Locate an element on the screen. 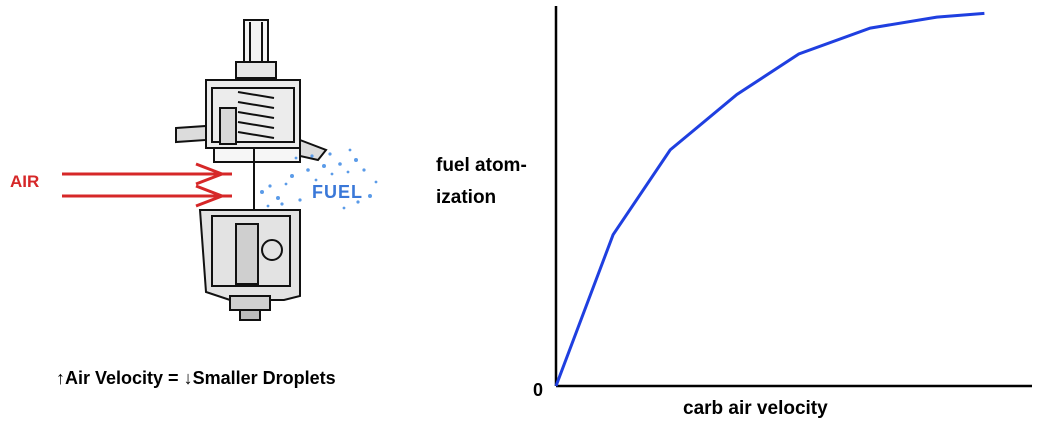  x-axis-label: carb air velocity is located at coordinates (755, 408).